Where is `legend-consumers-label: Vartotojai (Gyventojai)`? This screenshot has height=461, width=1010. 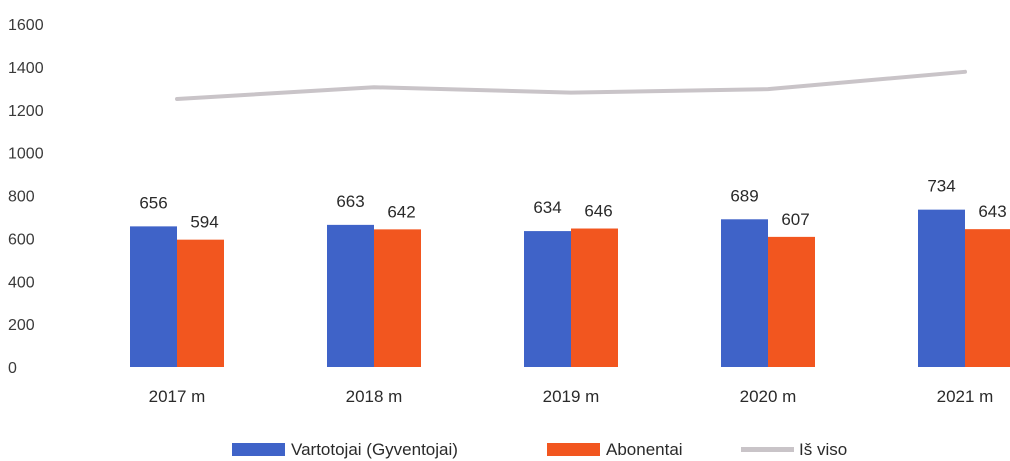 legend-consumers-label: Vartotojai (Gyventojai) is located at coordinates (374, 449).